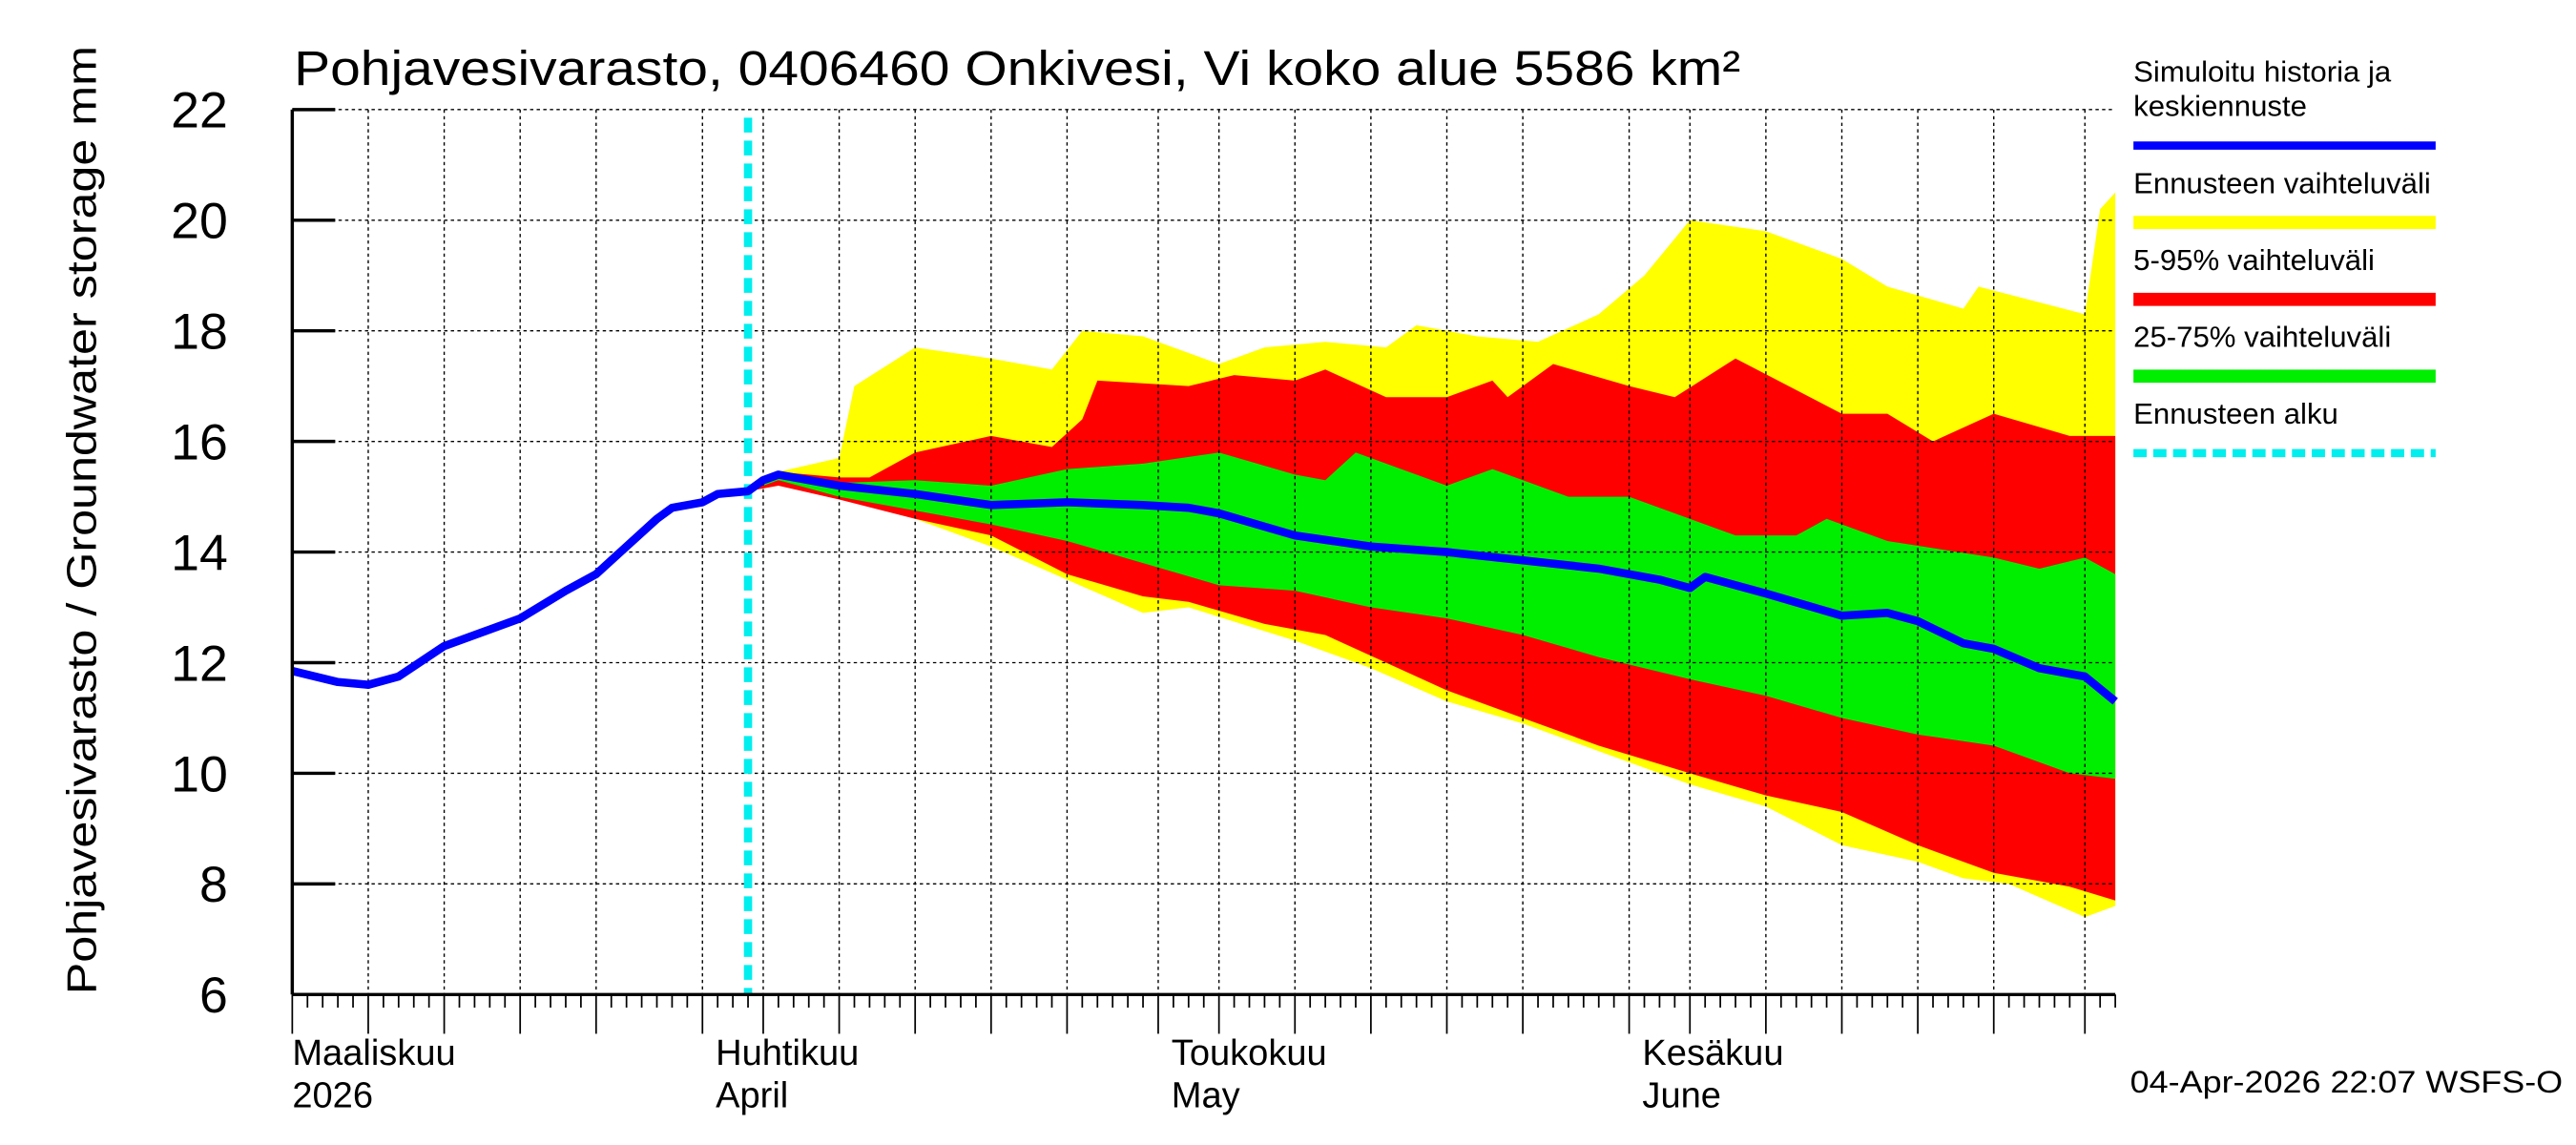 This screenshot has height=1145, width=2576. Describe the element at coordinates (1204, 587) in the screenshot. I see `median-line` at that location.